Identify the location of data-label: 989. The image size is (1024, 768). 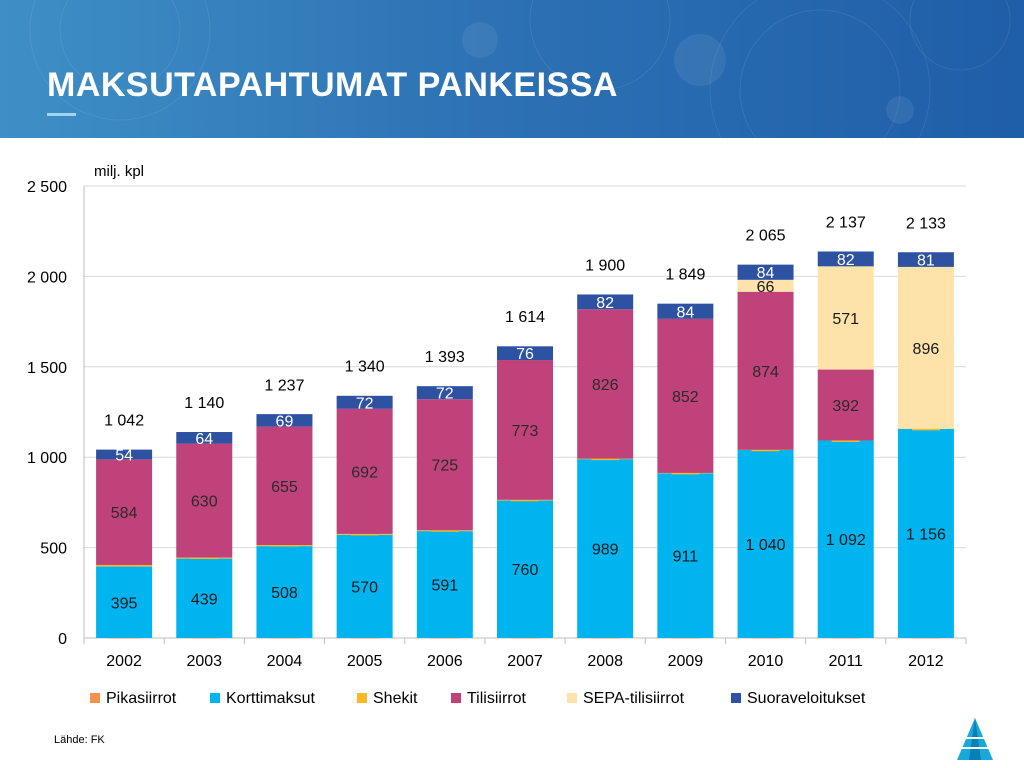
(605, 550).